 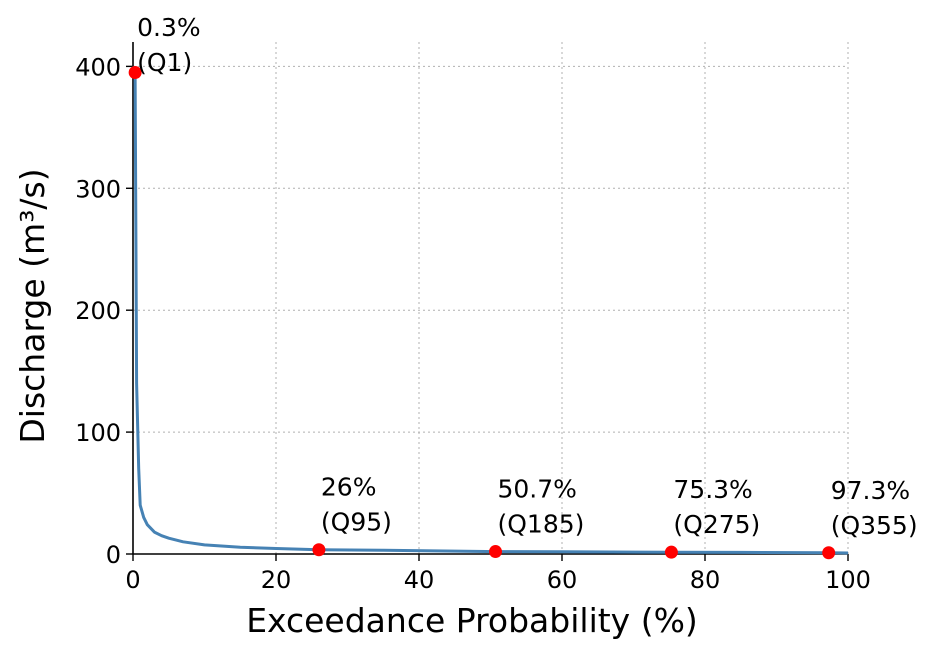 I want to click on x-tick-label: 40, so click(x=419, y=580).